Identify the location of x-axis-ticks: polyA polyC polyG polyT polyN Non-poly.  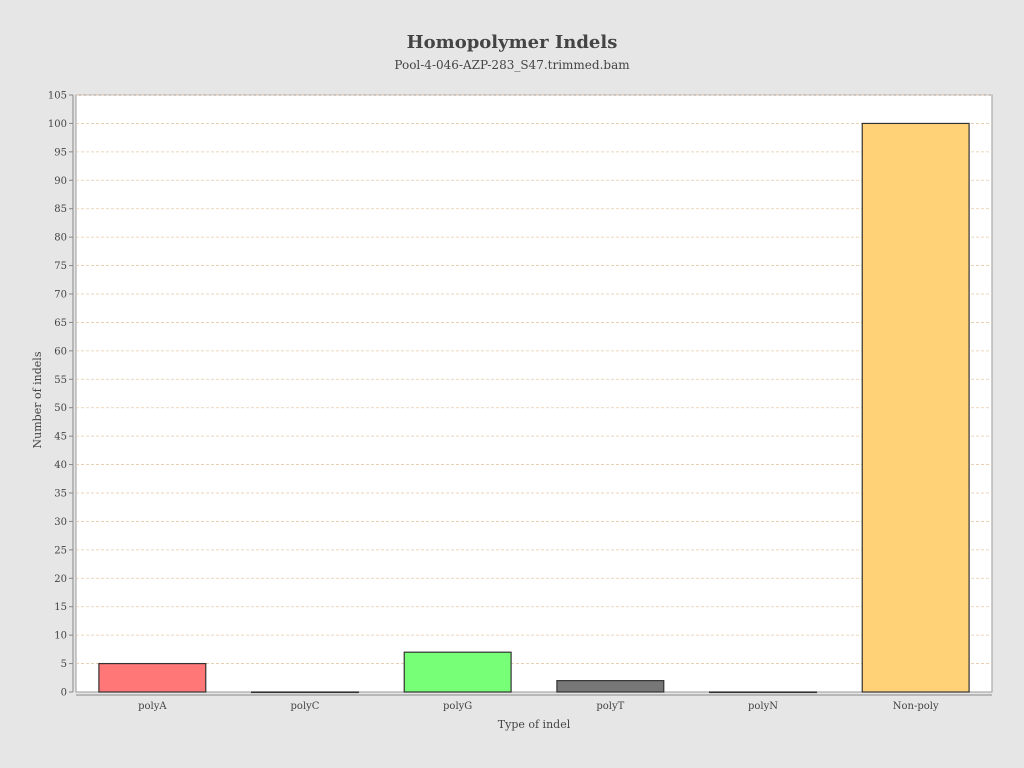
(538, 706).